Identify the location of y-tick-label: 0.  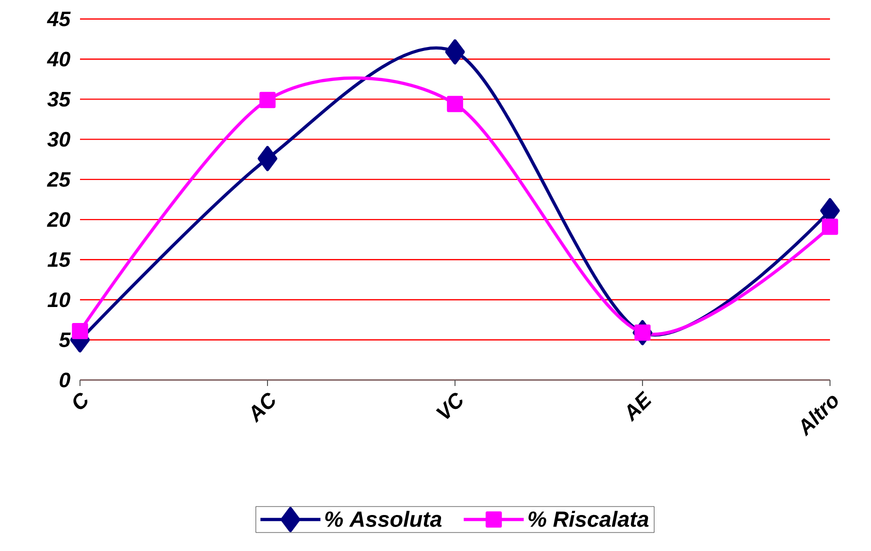
(65, 380).